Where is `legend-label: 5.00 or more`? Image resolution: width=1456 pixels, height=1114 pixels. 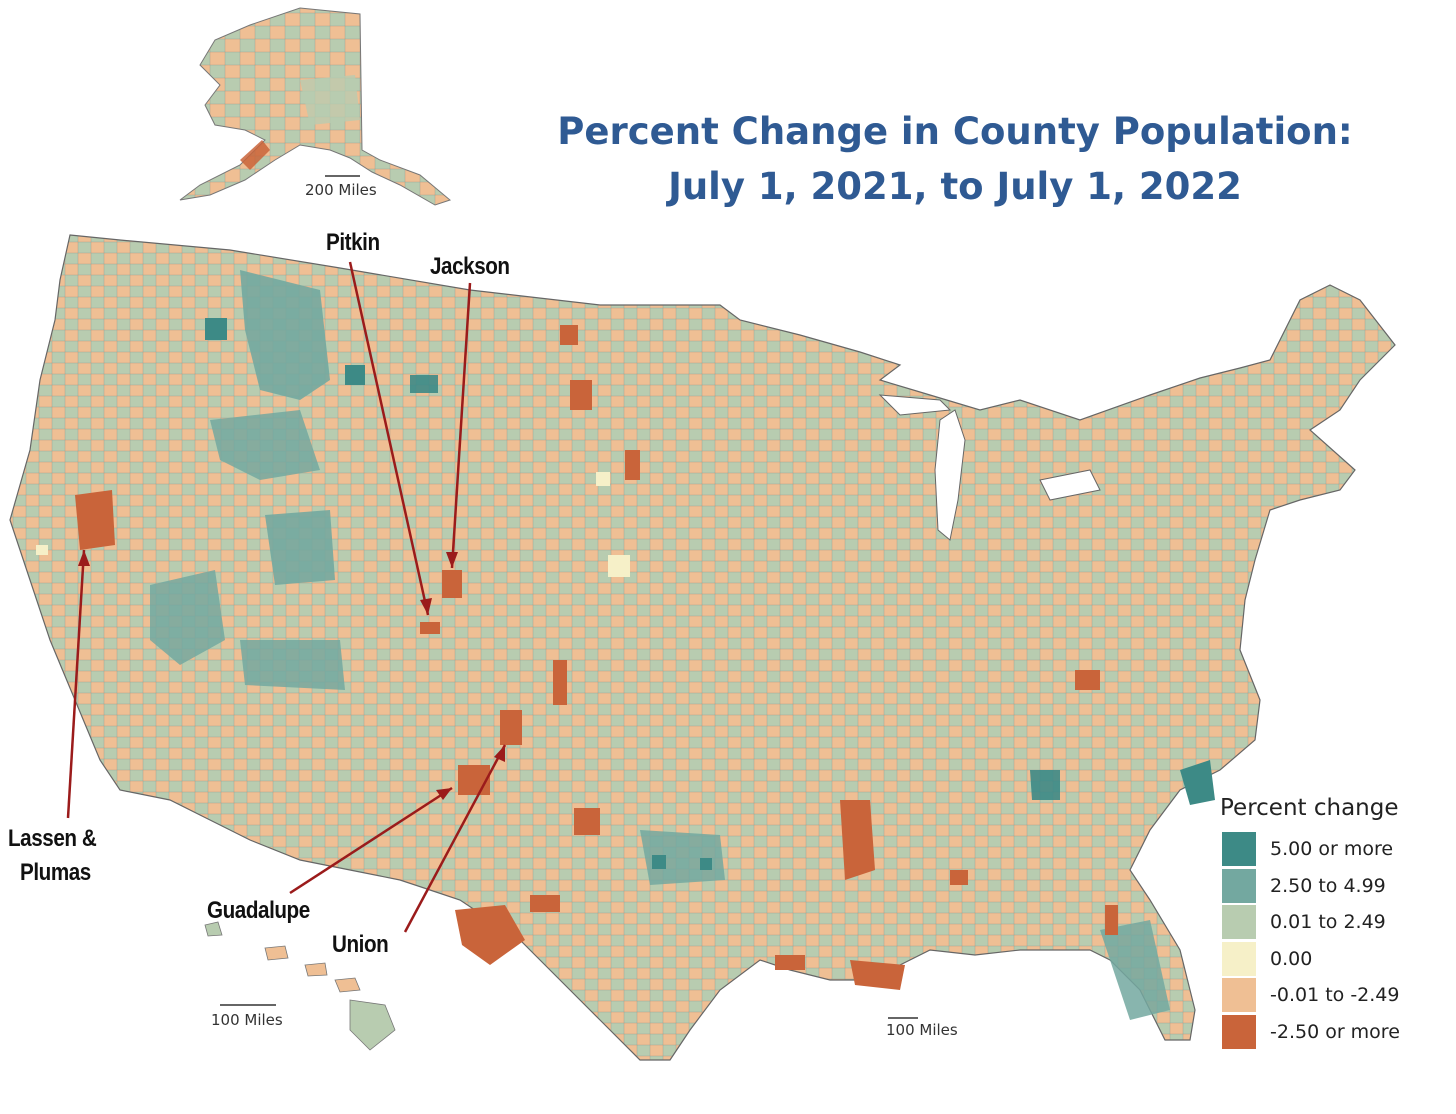 legend-label: 5.00 or more is located at coordinates (1332, 849).